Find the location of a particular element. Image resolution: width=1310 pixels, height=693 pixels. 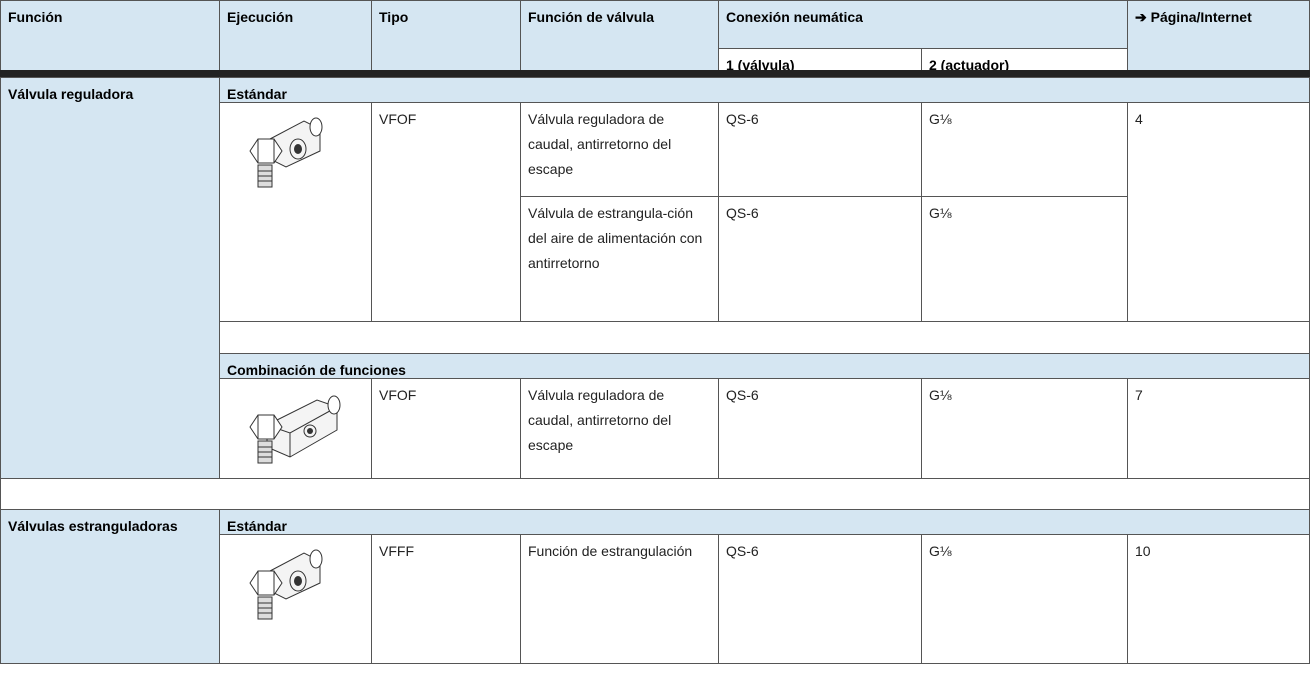

type-text: VFFF is located at coordinates (396, 551).